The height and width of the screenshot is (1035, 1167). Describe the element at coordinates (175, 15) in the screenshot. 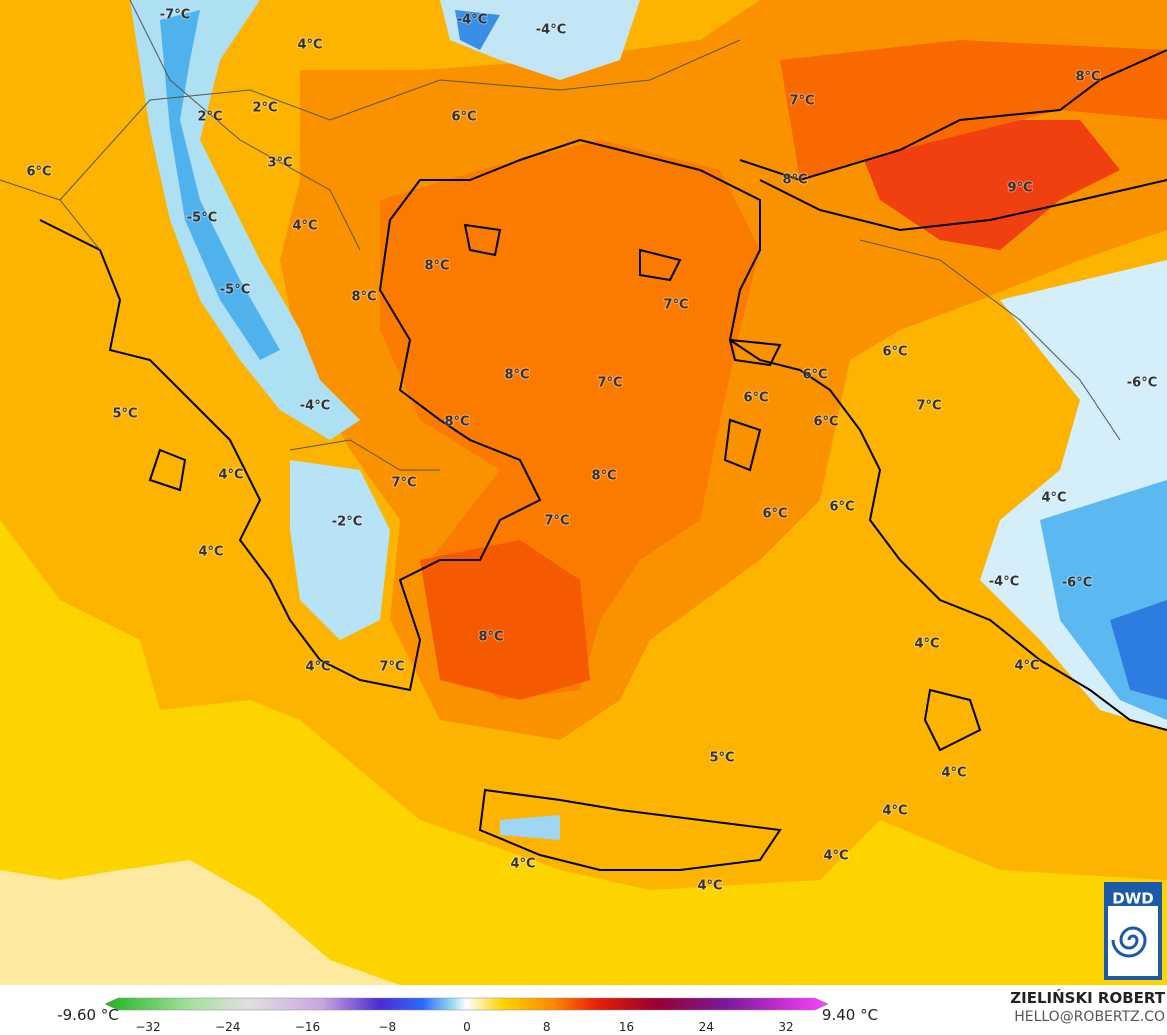

I see `temperature-label: -7°C` at that location.